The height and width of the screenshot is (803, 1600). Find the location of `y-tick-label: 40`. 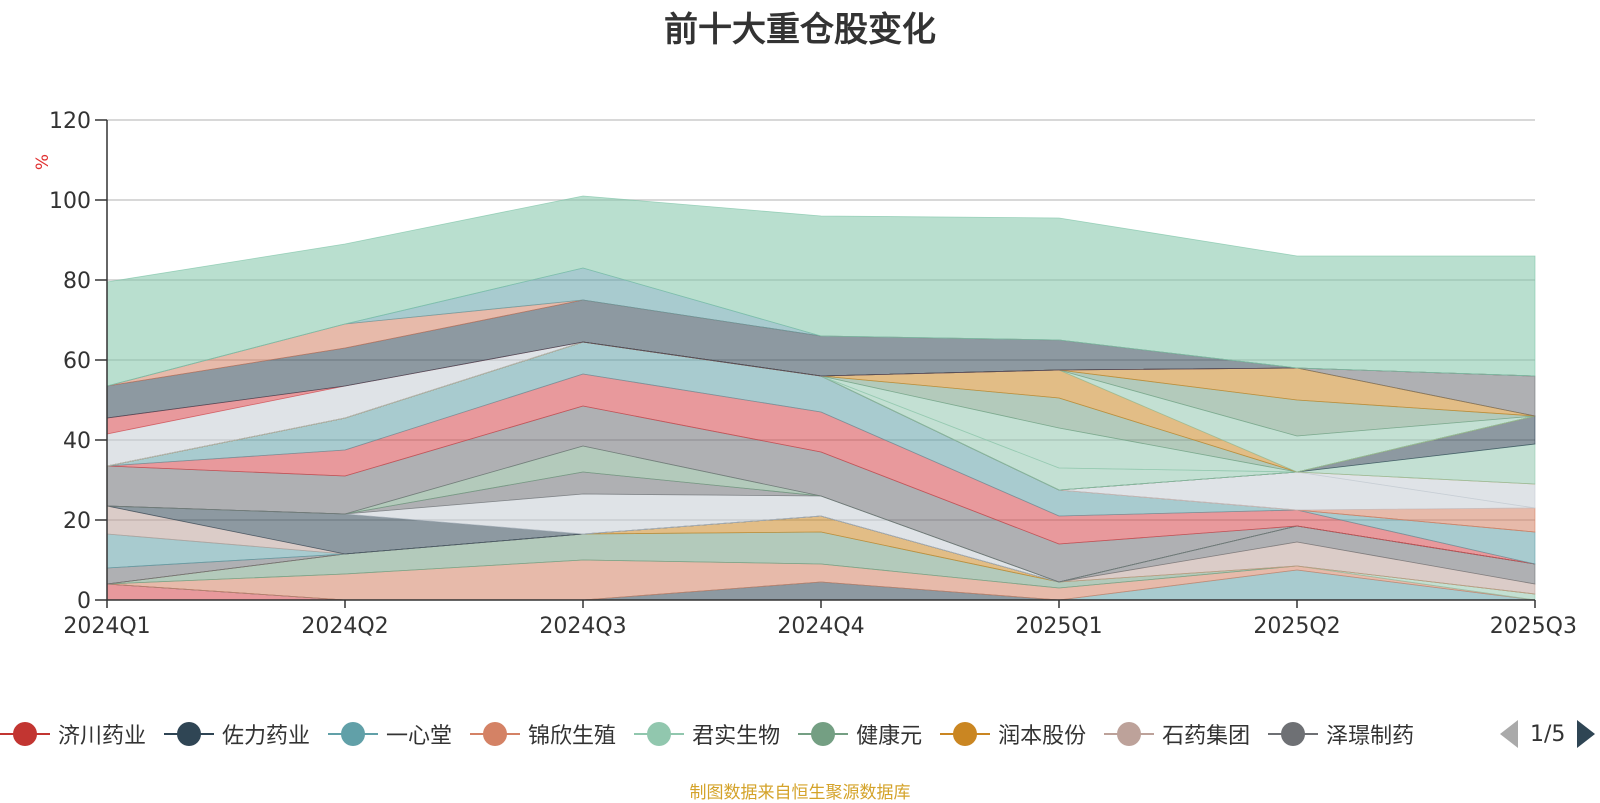

y-tick-label: 40 is located at coordinates (77, 441).